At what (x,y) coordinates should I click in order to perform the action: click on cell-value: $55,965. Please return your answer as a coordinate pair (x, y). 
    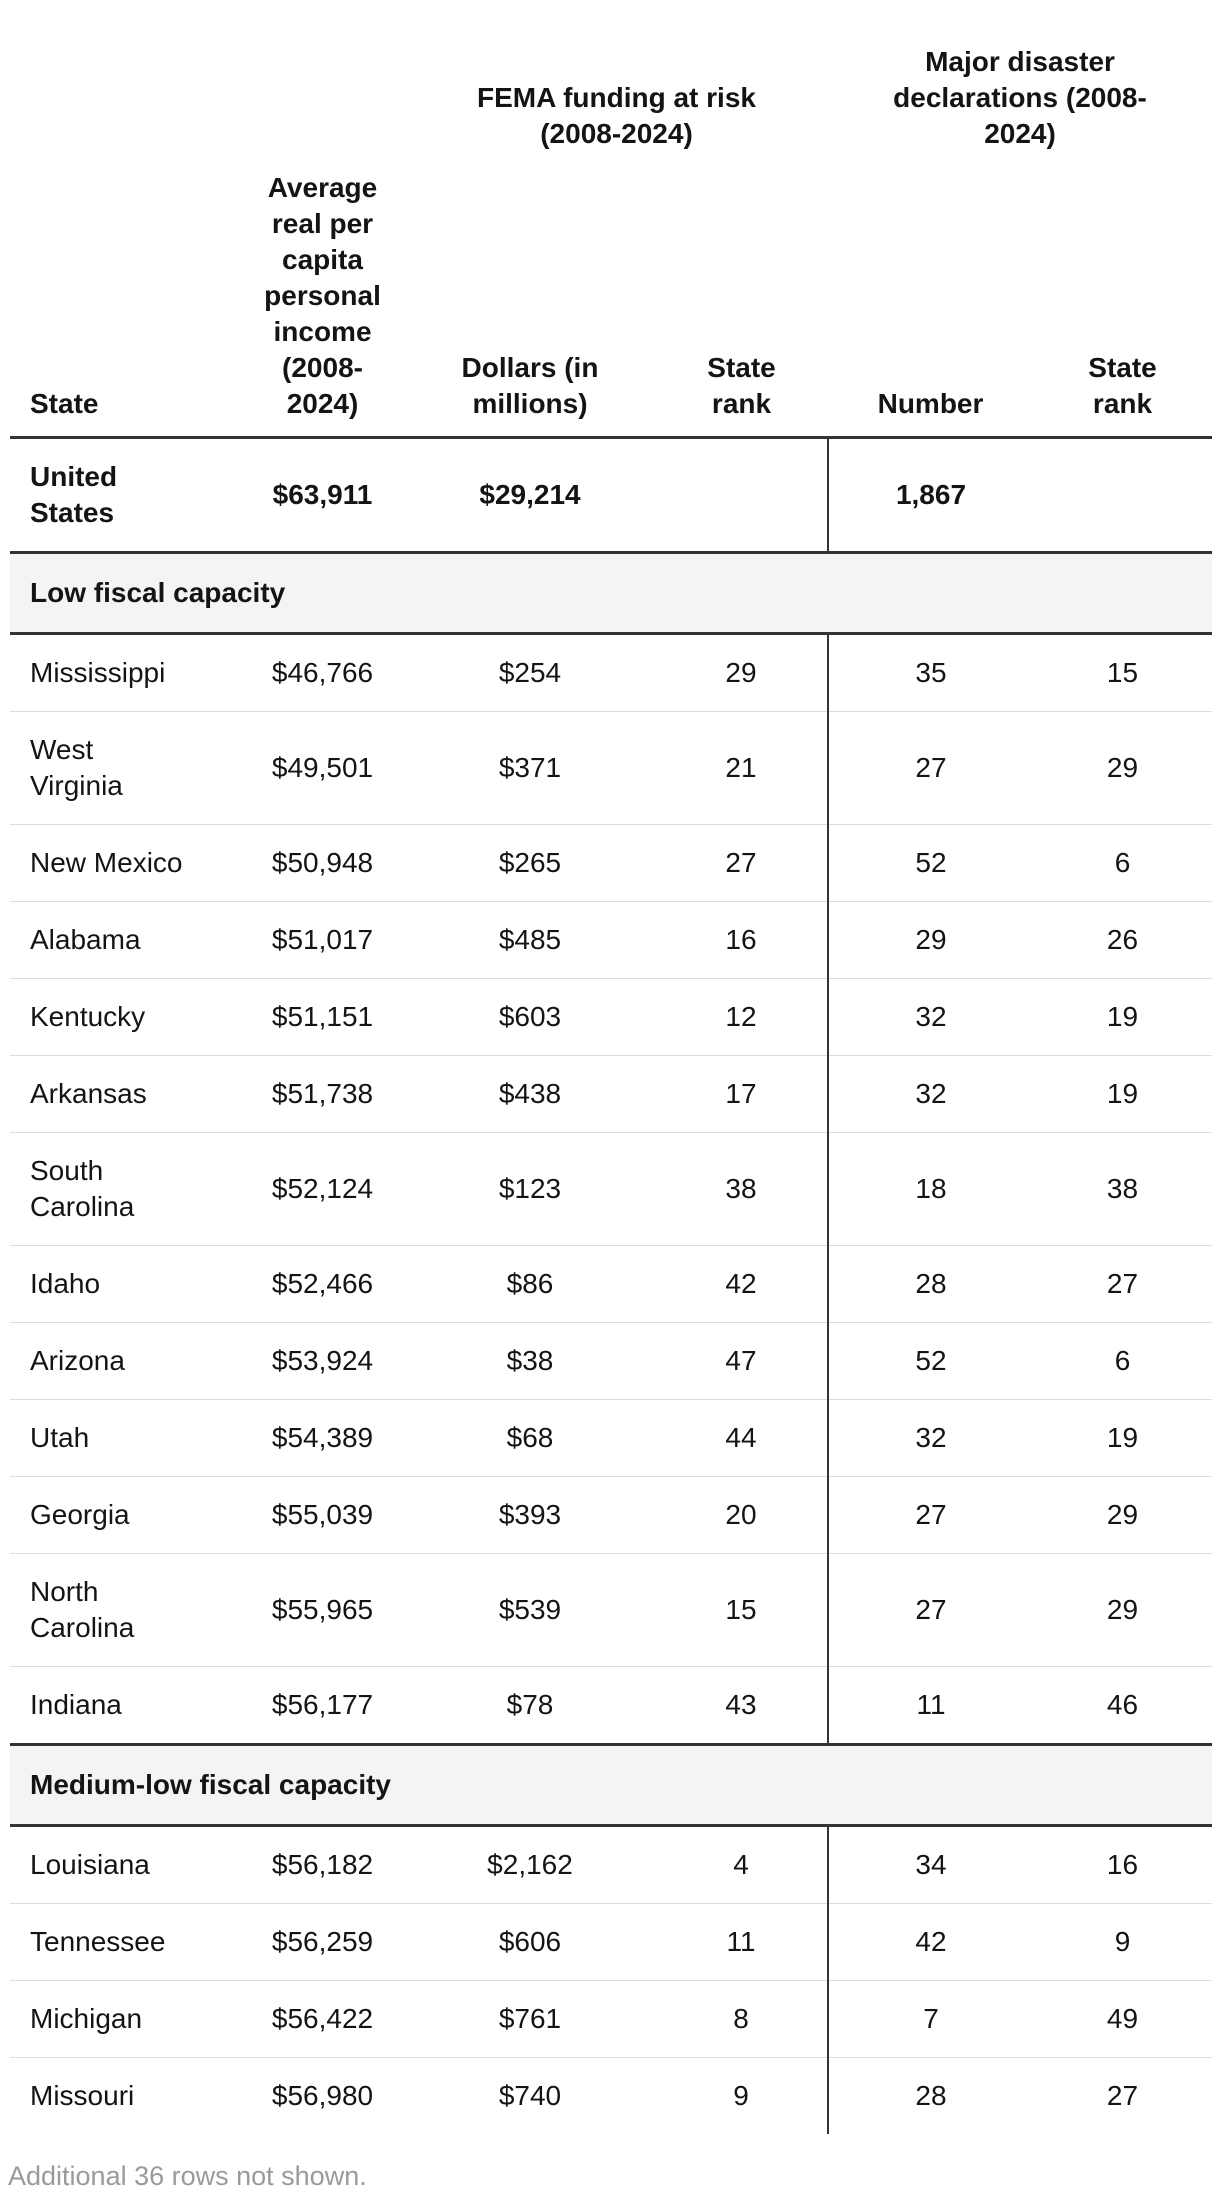
    Looking at the image, I should click on (322, 1609).